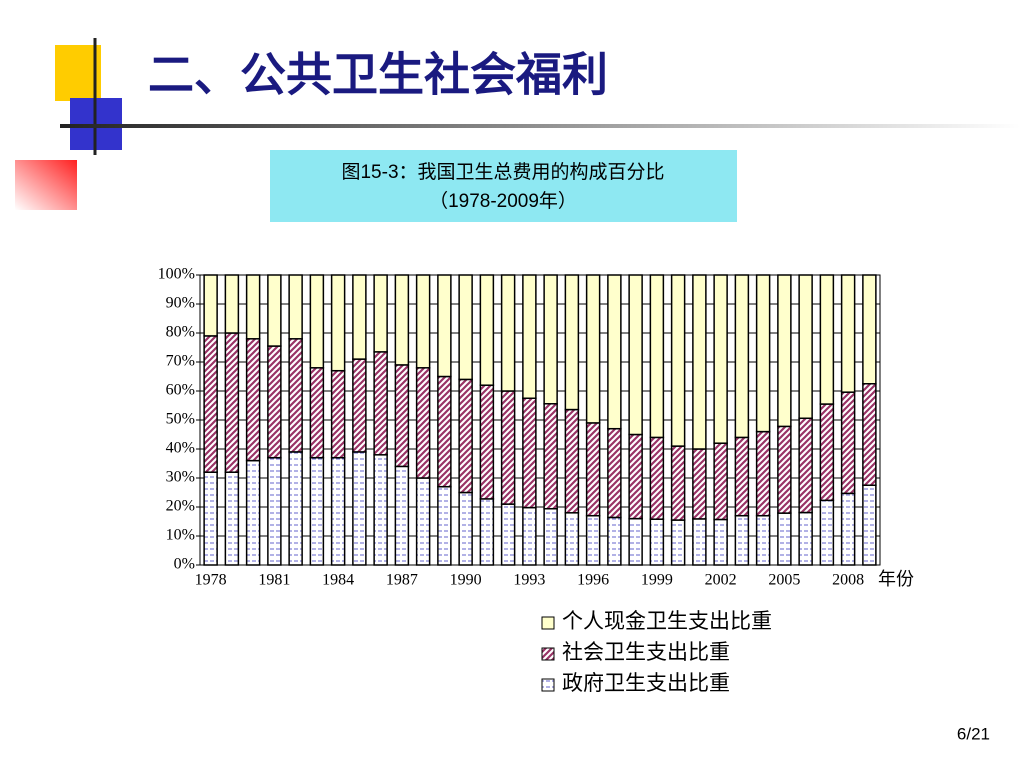 Image resolution: width=1024 pixels, height=773 pixels. I want to click on y-tick-label: 20%, so click(180, 506).